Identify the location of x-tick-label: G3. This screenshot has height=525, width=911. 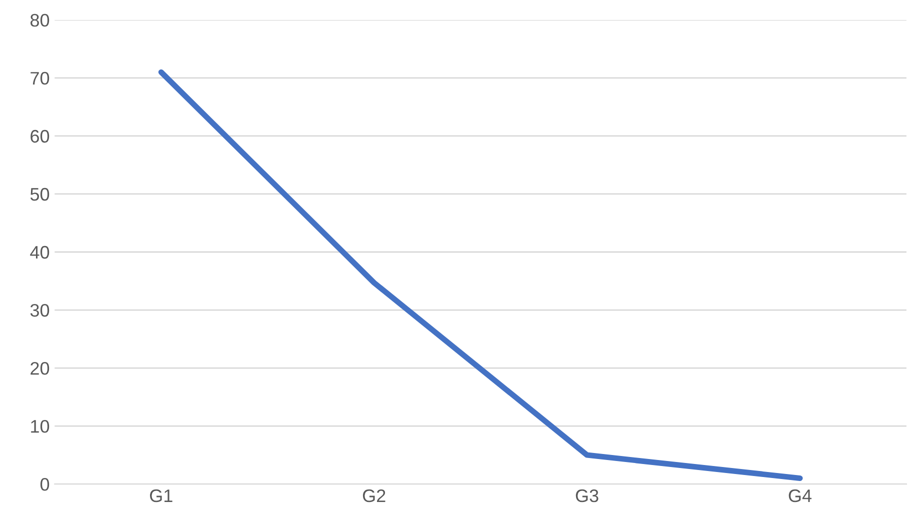
(587, 495).